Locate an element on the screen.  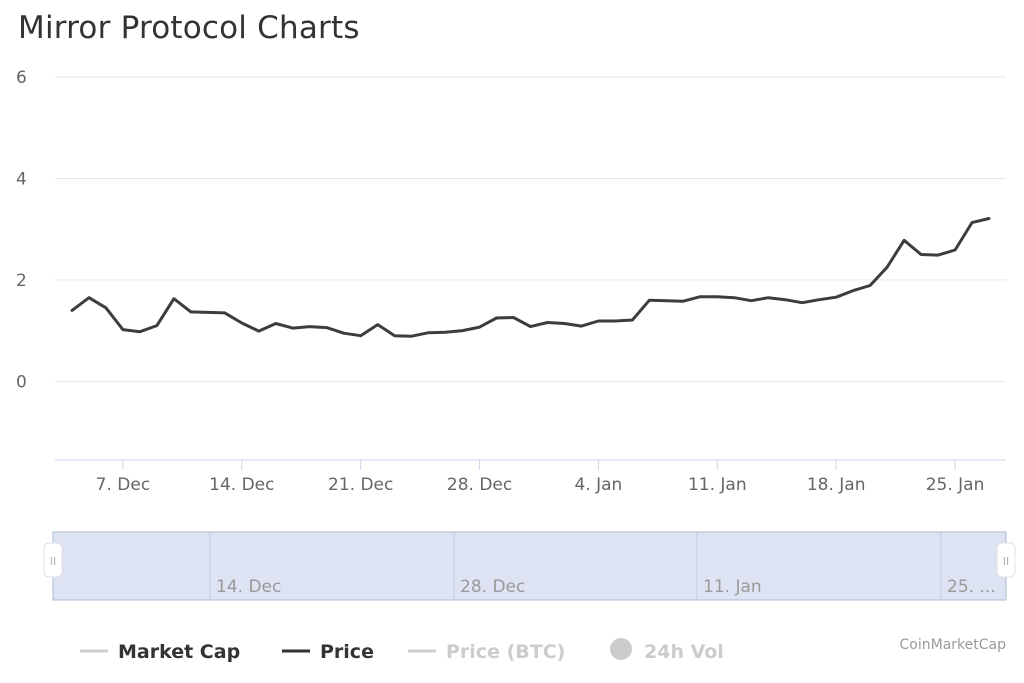
y-tick-label: 6 is located at coordinates (21, 78).